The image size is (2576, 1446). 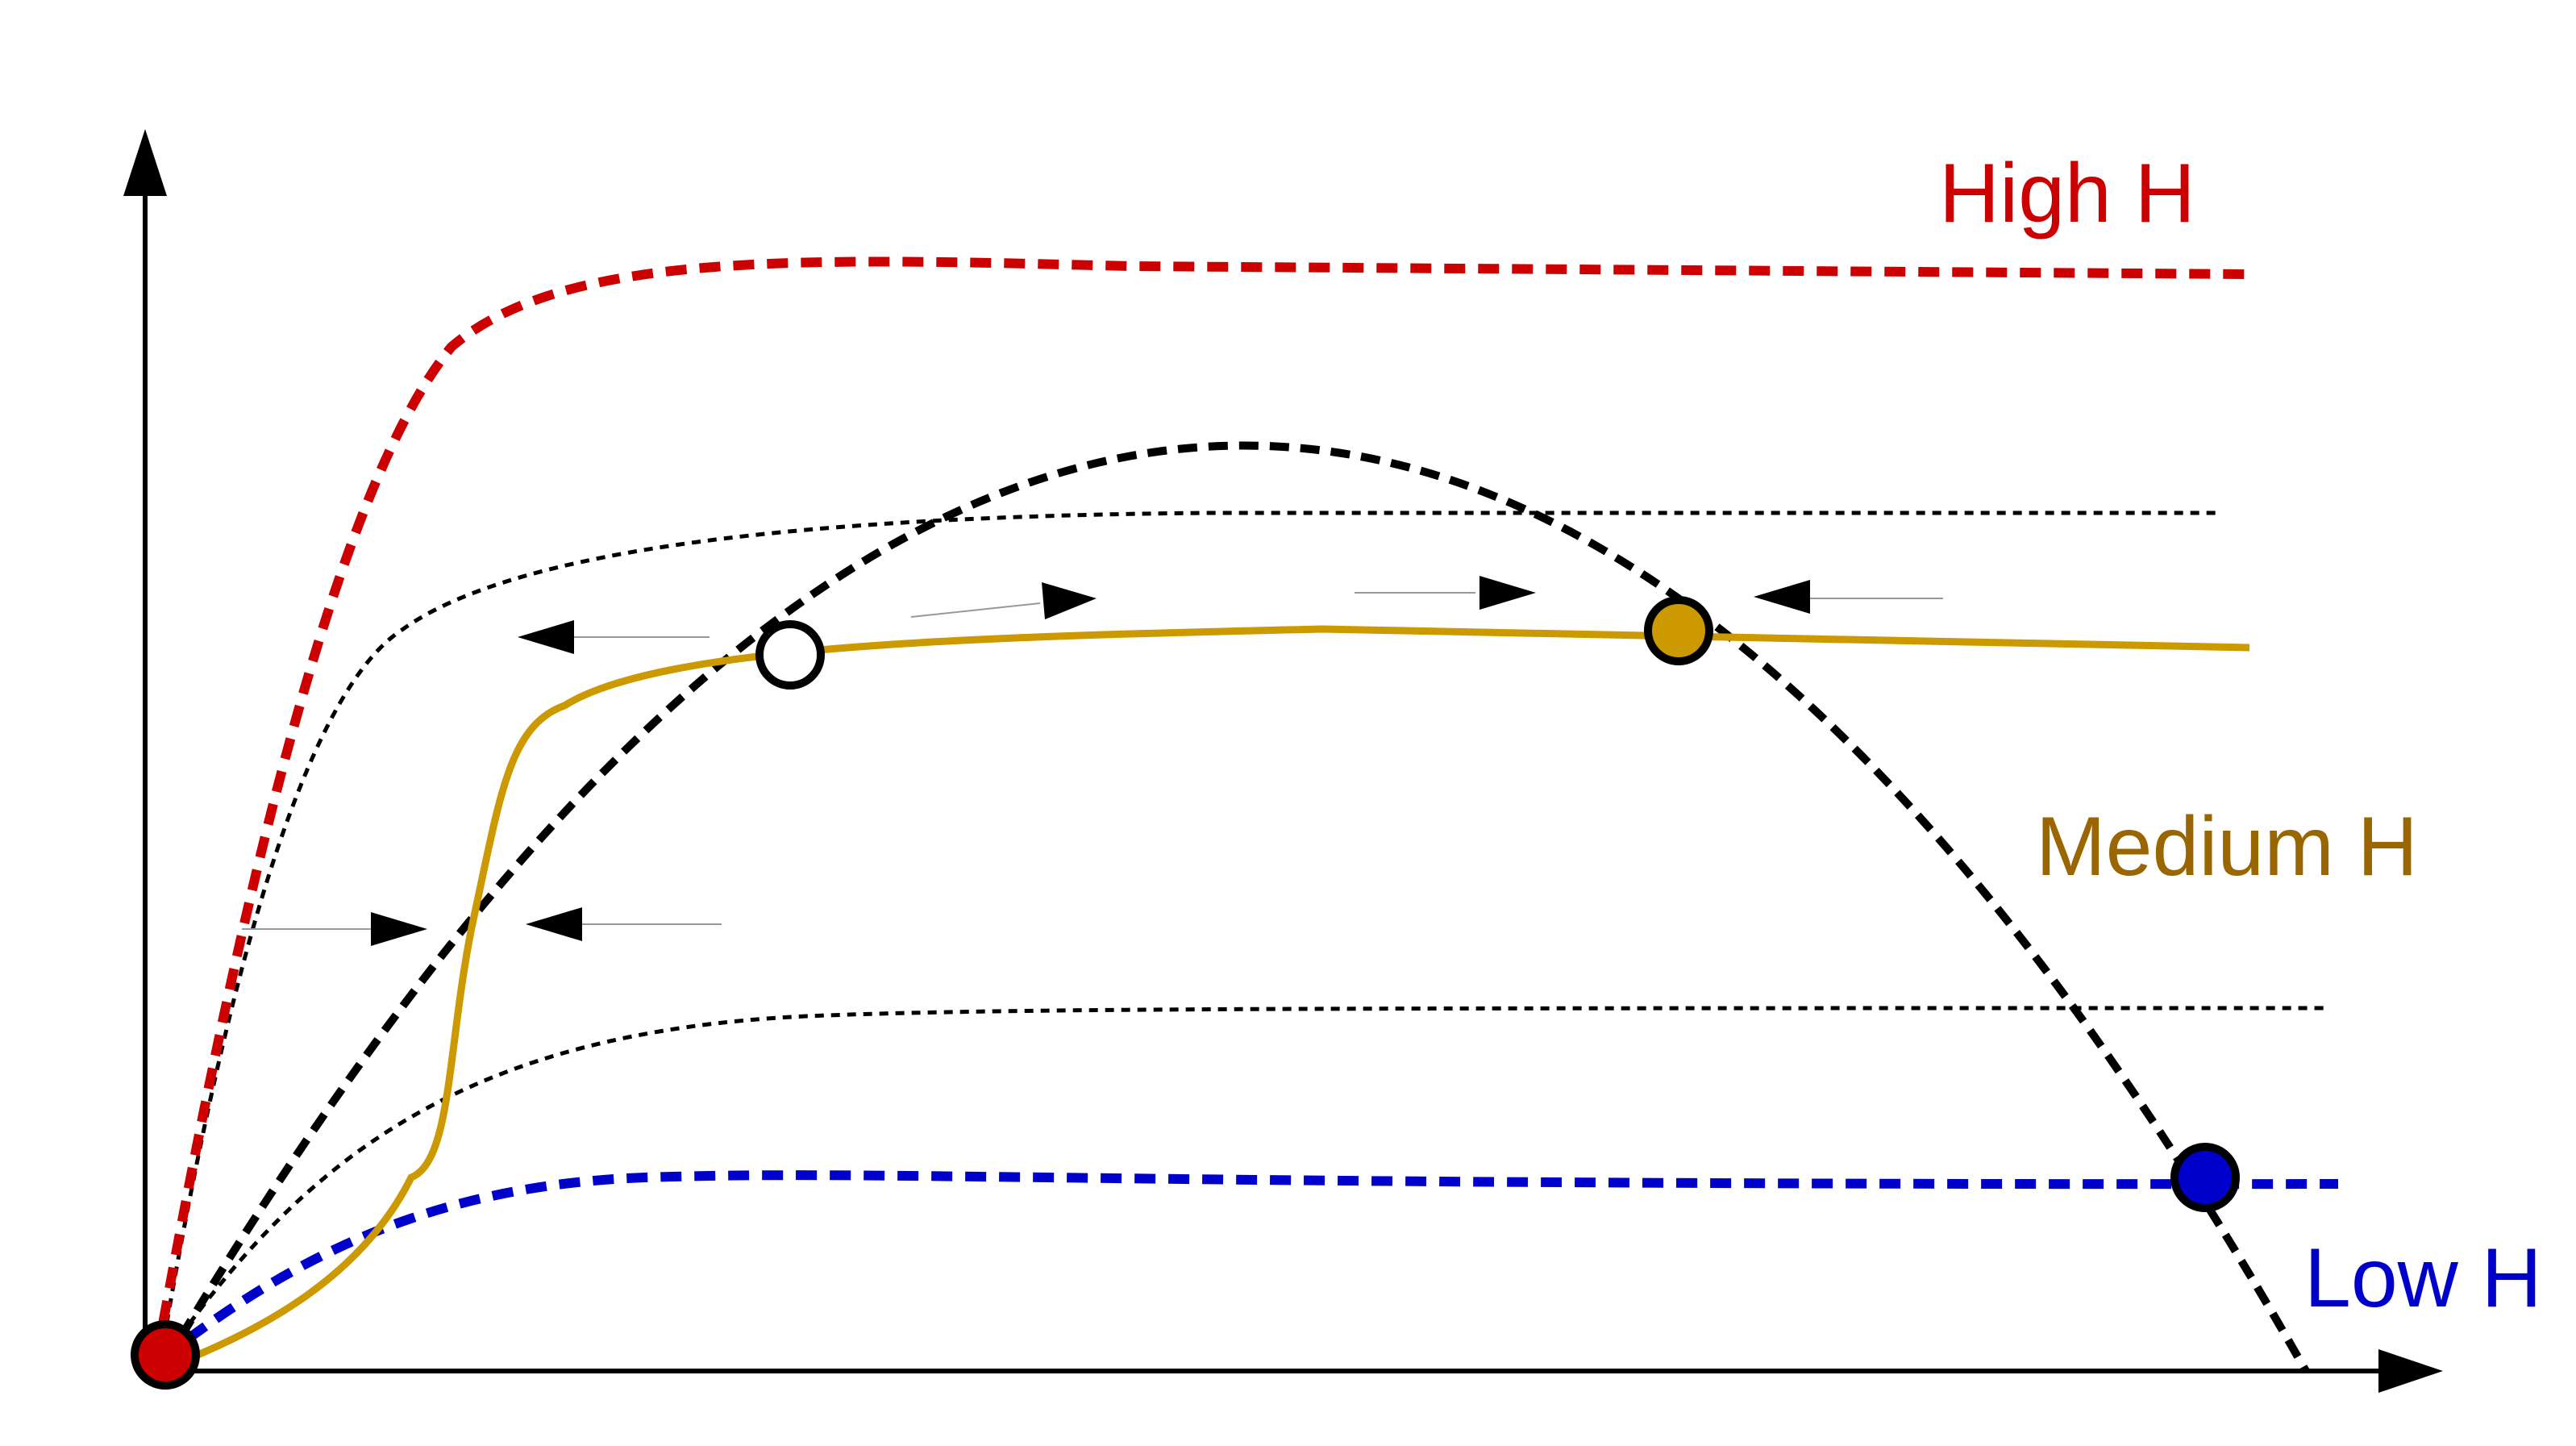 I want to click on origin-point, so click(x=165, y=1355).